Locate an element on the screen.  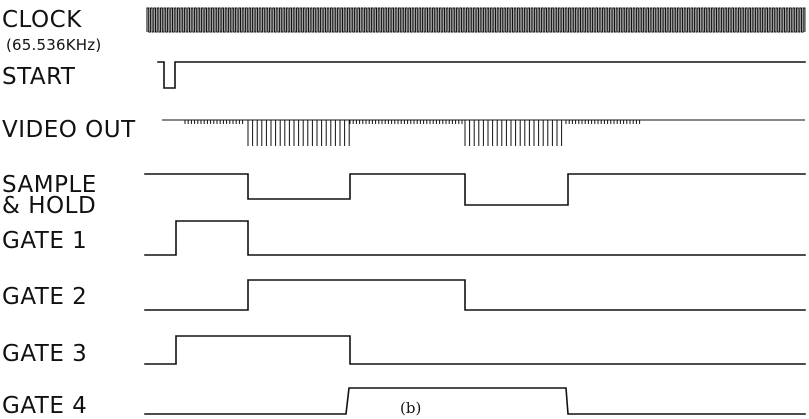
sample-hold-label-line2: & HOLD is located at coordinates (49, 206).